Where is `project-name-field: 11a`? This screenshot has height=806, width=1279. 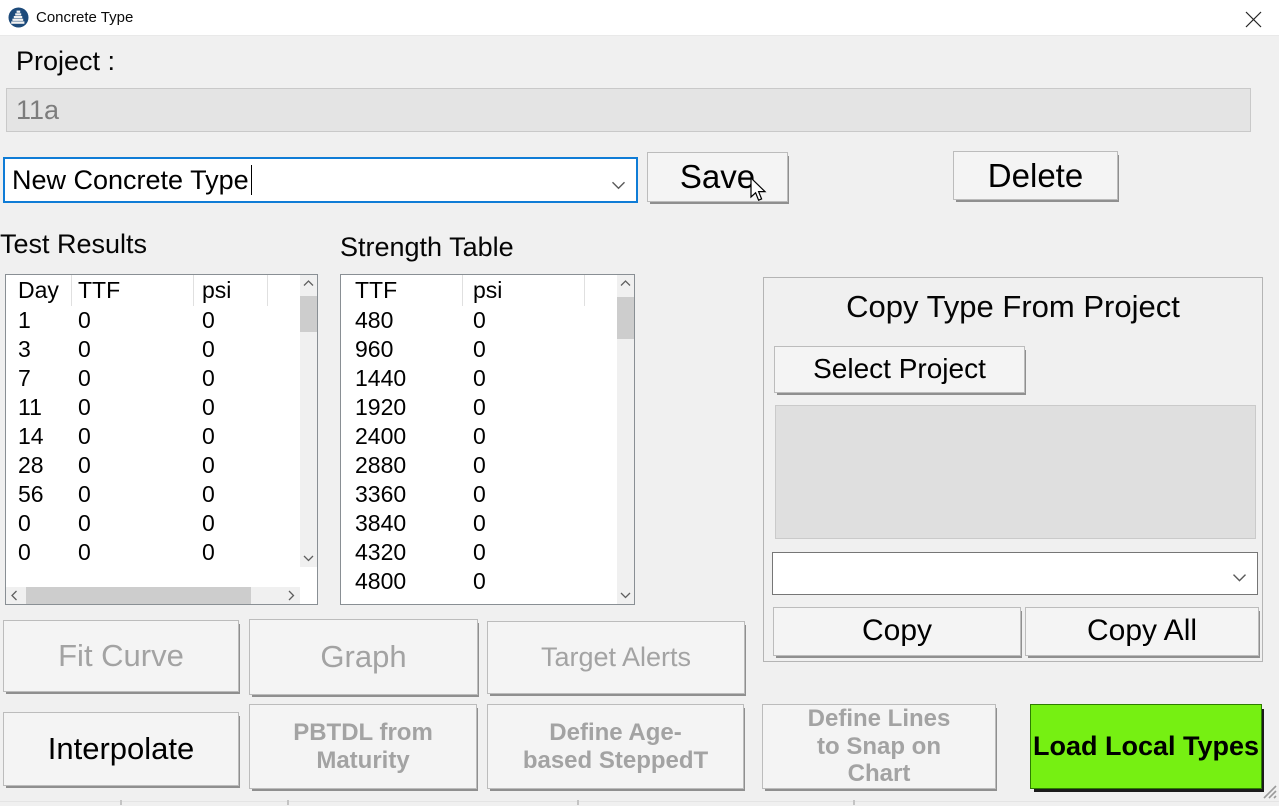
project-name-field: 11a is located at coordinates (628, 110).